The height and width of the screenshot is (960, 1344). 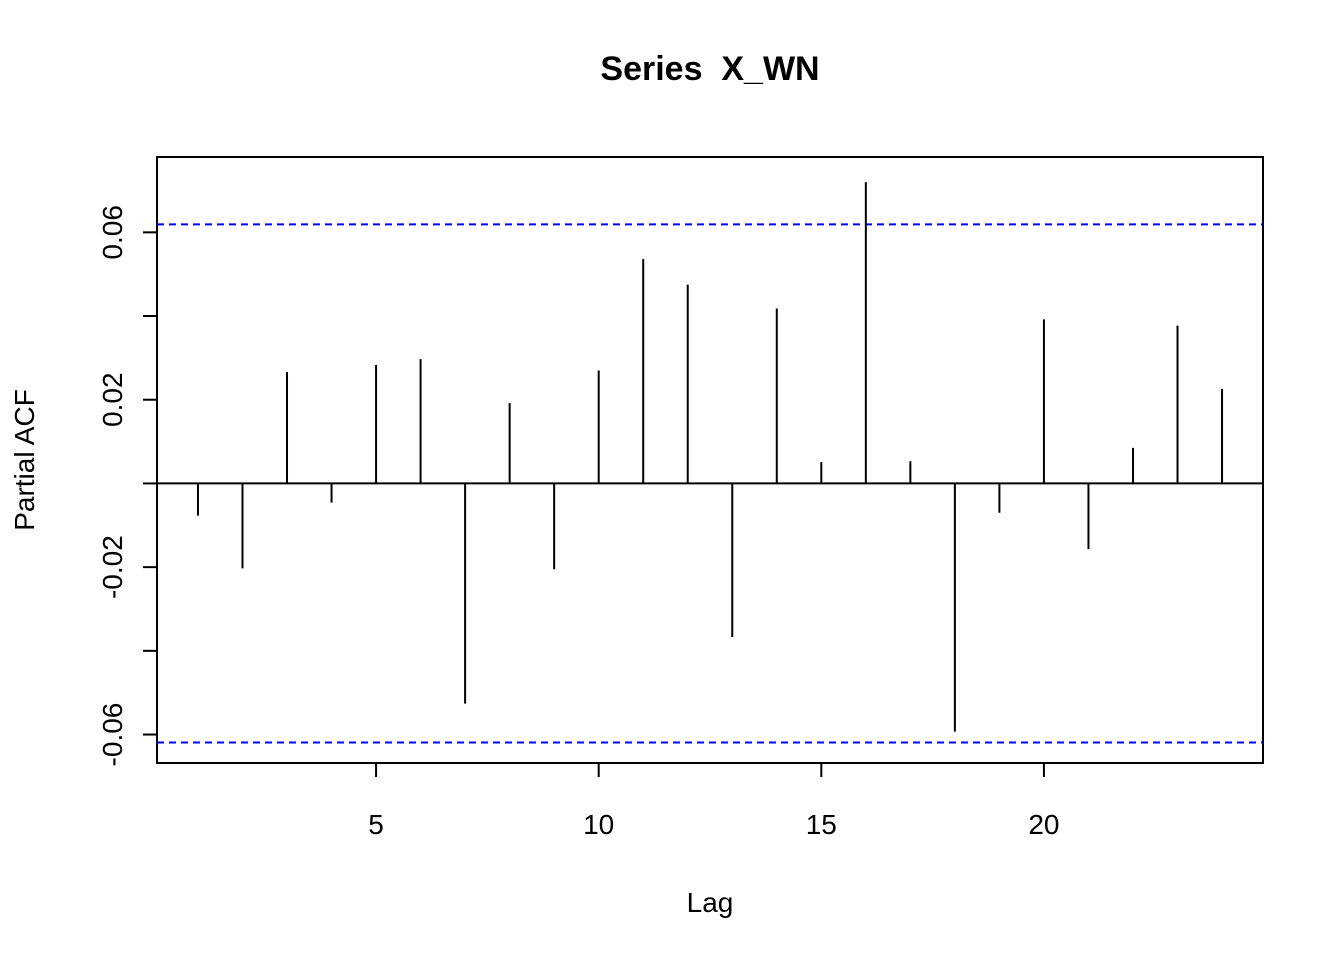 I want to click on y-tick-label: 0.06, so click(x=112, y=232).